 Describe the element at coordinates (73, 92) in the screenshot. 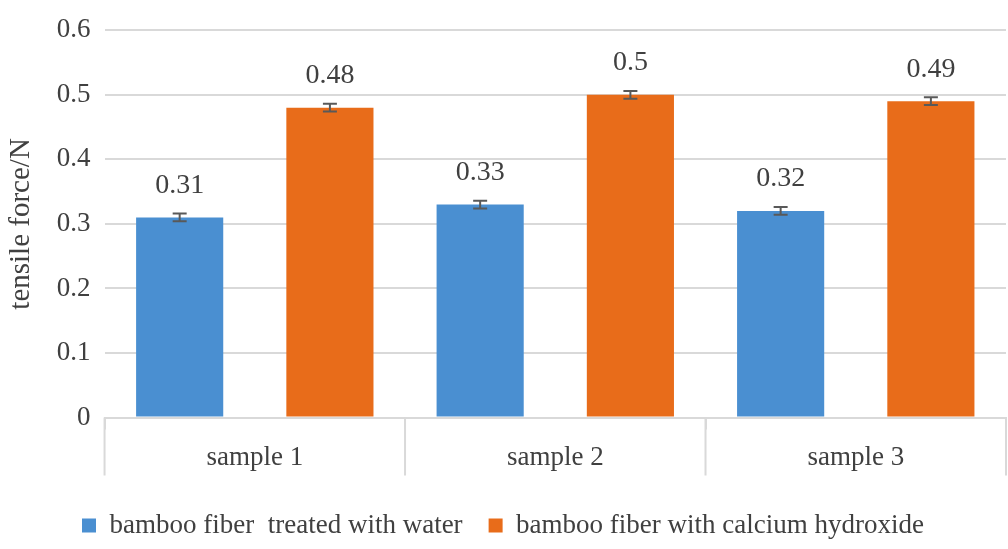

I see `y-tick-label: 0.5` at that location.